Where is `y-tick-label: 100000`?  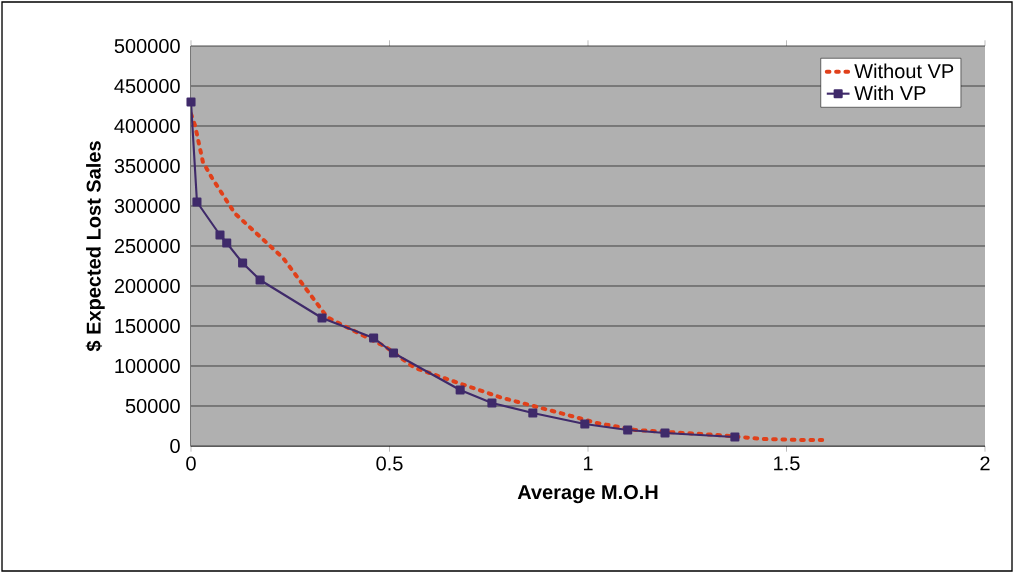 y-tick-label: 100000 is located at coordinates (147, 366).